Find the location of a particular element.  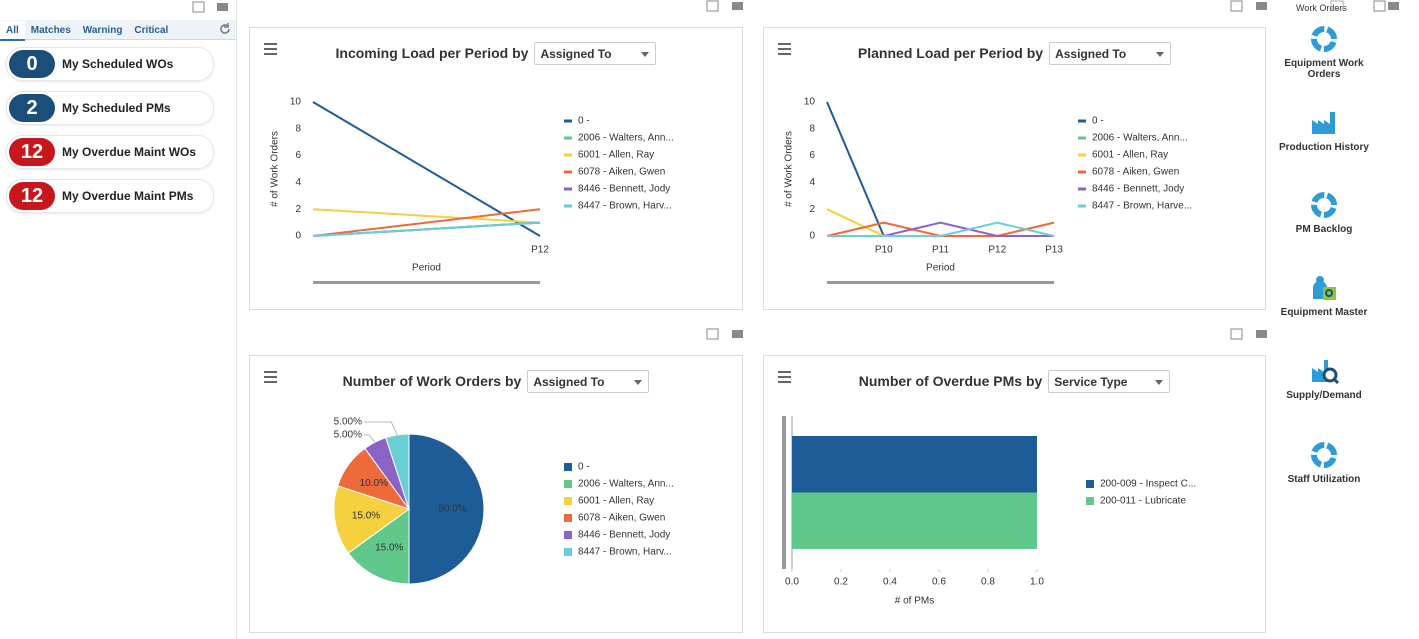

x-tick-label: 0.6 is located at coordinates (939, 582).